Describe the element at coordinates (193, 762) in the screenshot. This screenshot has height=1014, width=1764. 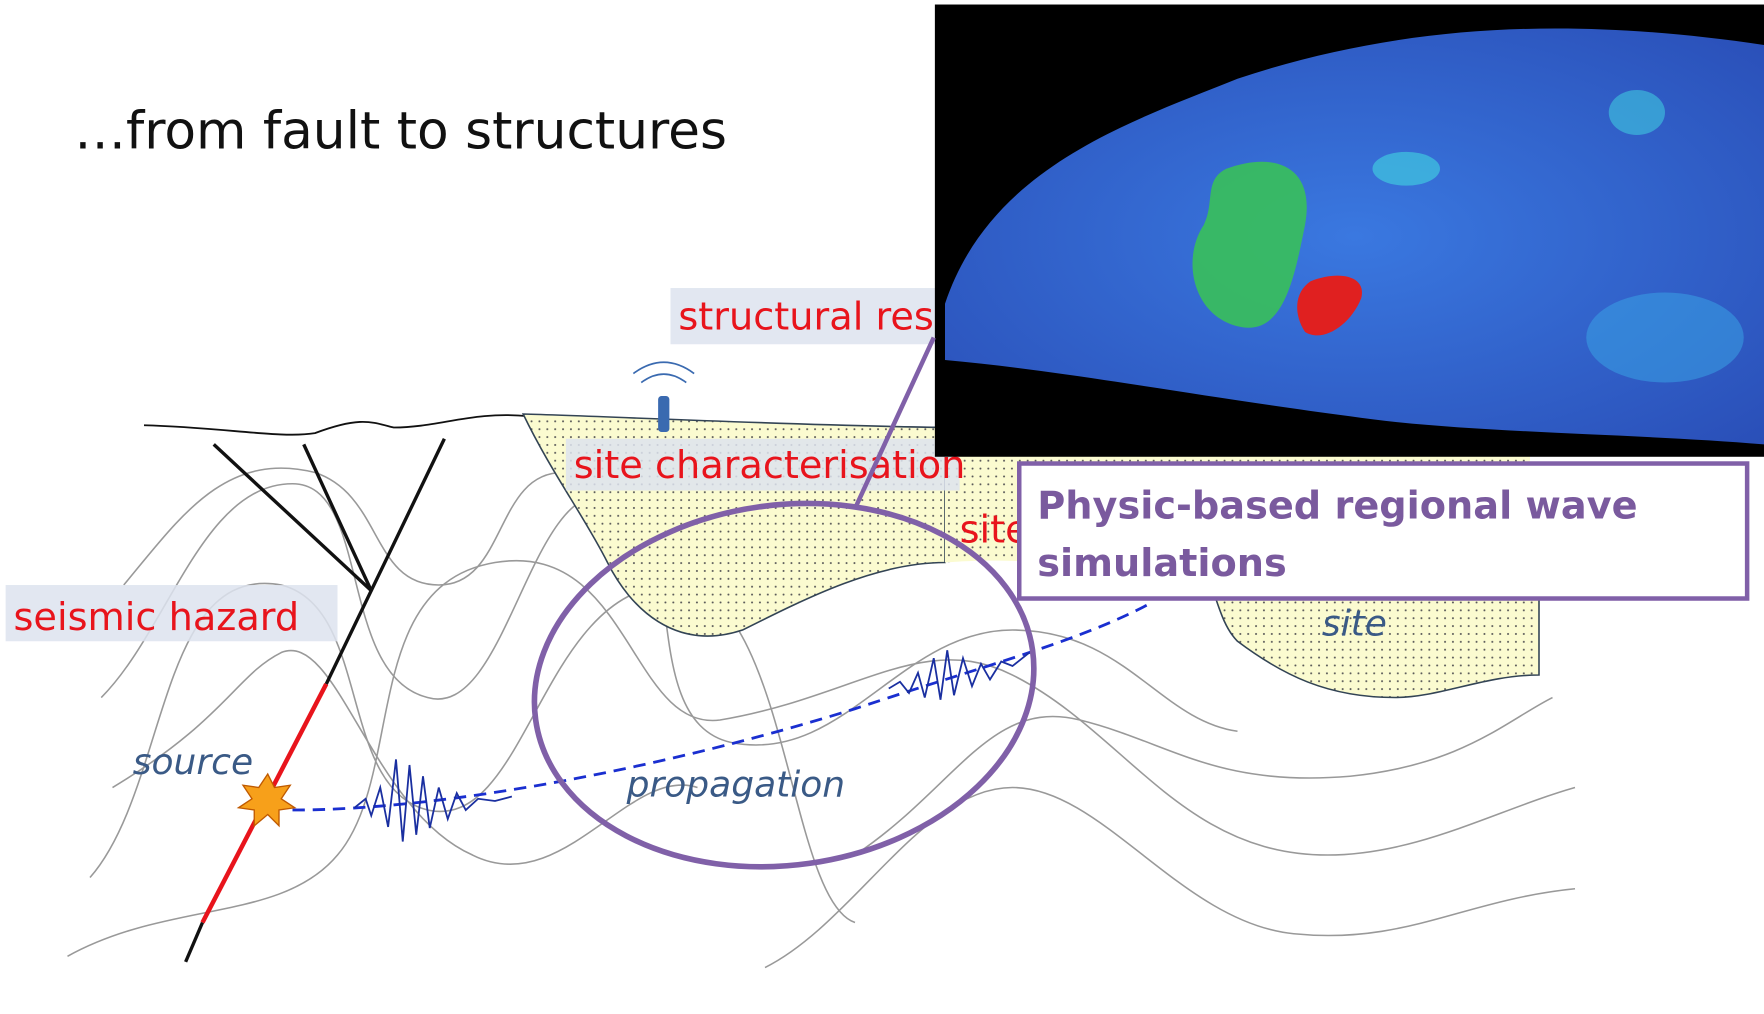
I see `label: source` at that location.